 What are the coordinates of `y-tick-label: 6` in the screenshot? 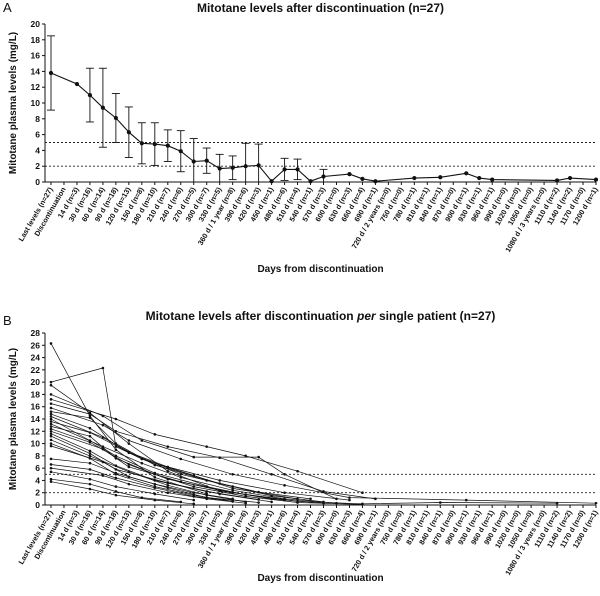 It's located at (37, 468).